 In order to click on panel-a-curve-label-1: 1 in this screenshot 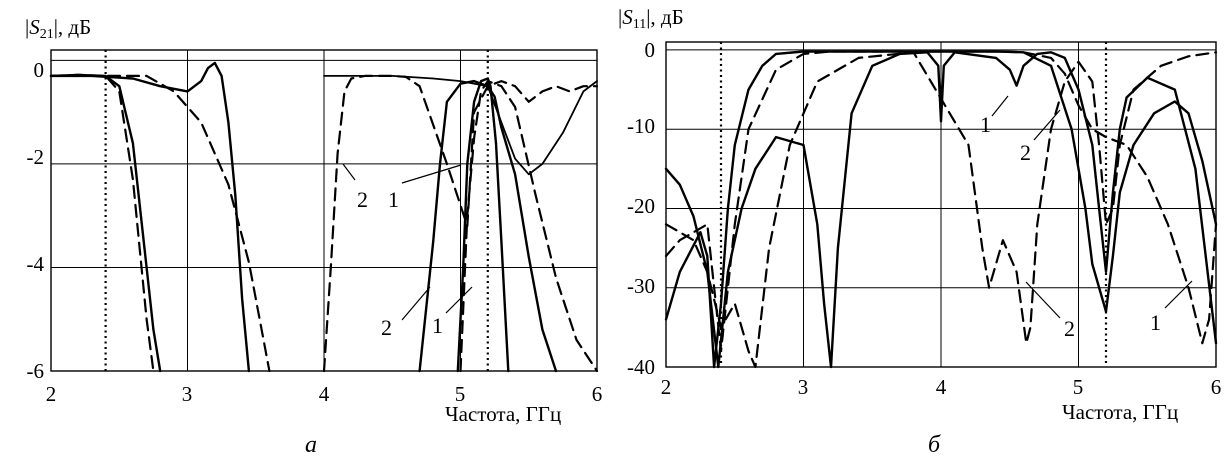, I will do `click(393, 199)`.